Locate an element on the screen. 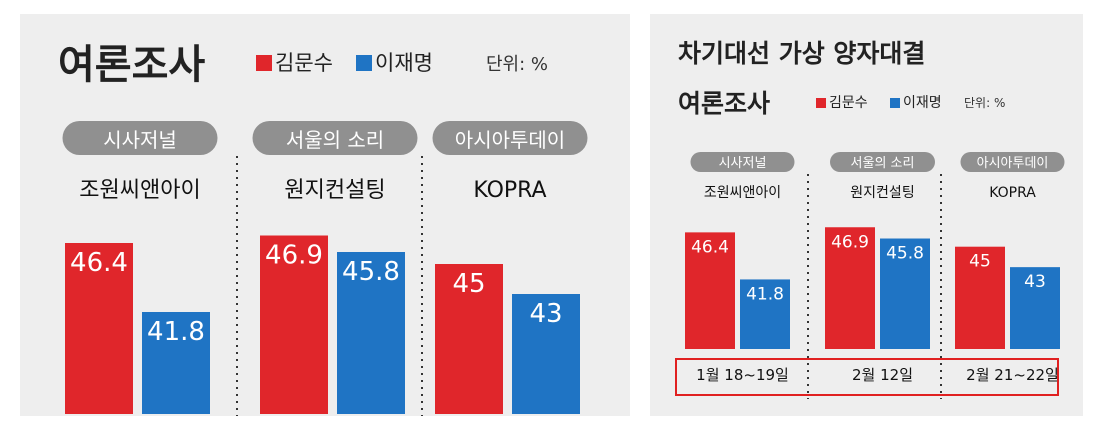  chart-subtitle: 여론조사 is located at coordinates (724, 103).